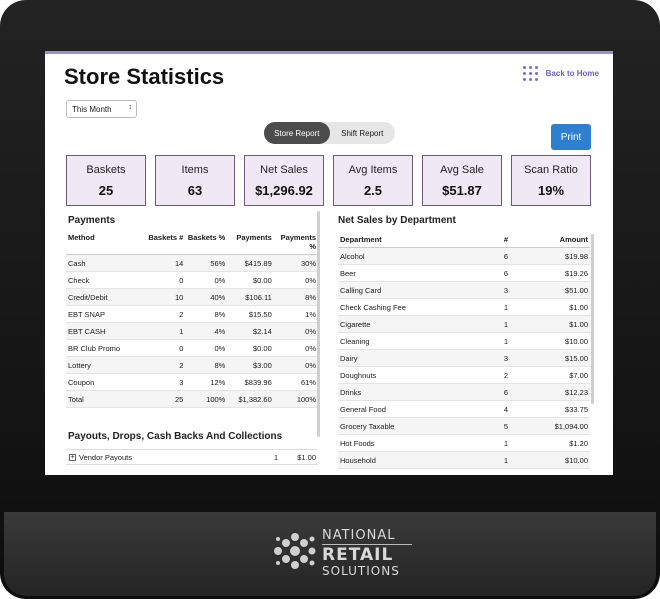  Describe the element at coordinates (250, 331) in the screenshot. I see `table-cell: $2.14` at that location.